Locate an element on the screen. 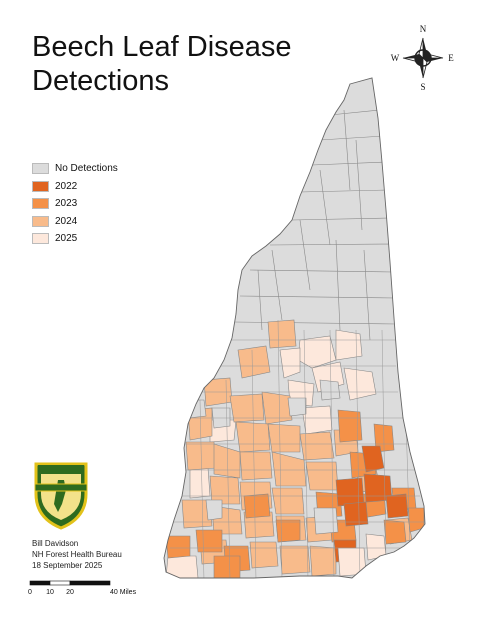  credit-date: 18 September 2025 is located at coordinates (67, 565).